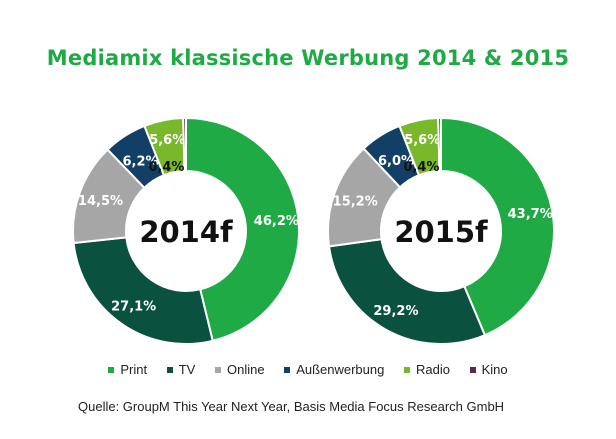 The height and width of the screenshot is (439, 616). Describe the element at coordinates (133, 306) in the screenshot. I see `data-label-2014f-tv: 27,1%` at that location.